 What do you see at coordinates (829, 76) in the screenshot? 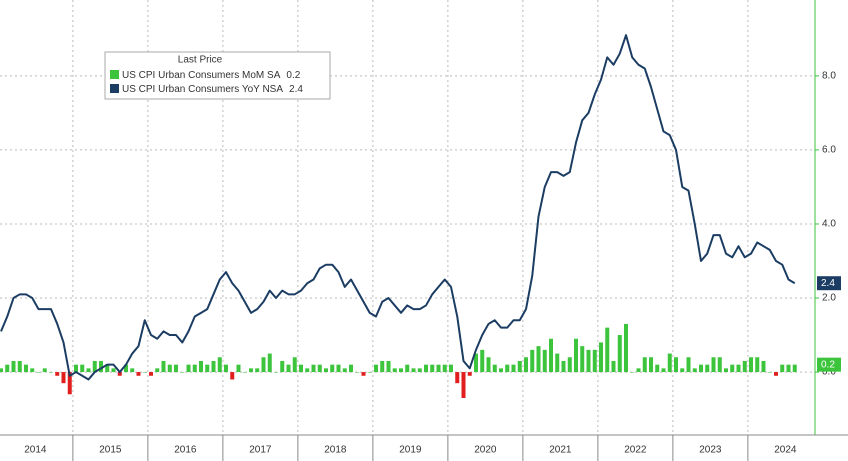
I see `y-tick-label: 8.0` at bounding box center [829, 76].